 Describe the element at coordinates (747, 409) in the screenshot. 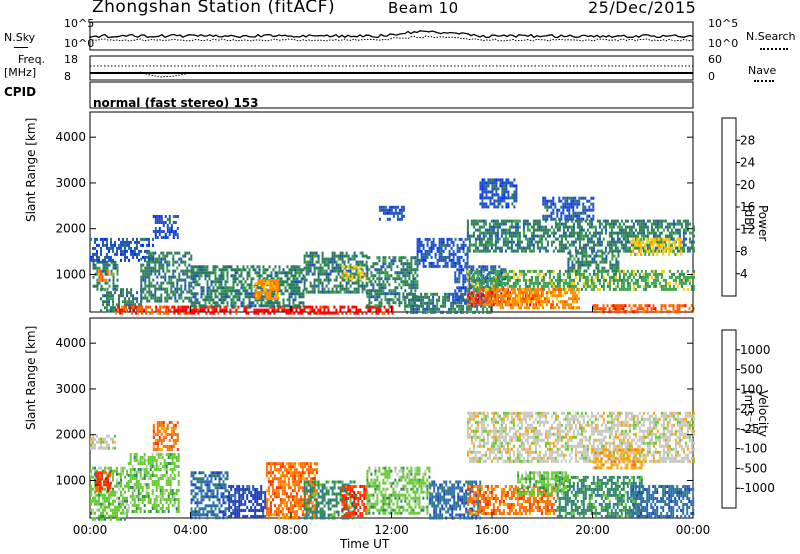

I see `velocity-colorbar-label-3: 25` at that location.